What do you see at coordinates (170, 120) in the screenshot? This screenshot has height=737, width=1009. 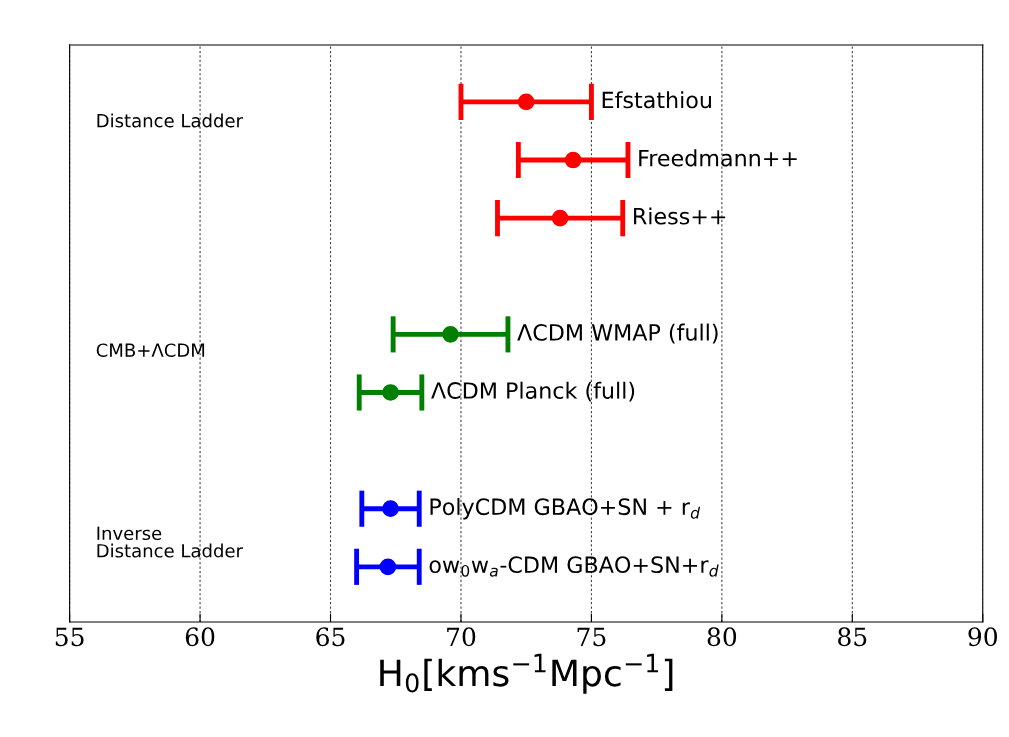 I see `annotation: Distance Ladder` at bounding box center [170, 120].